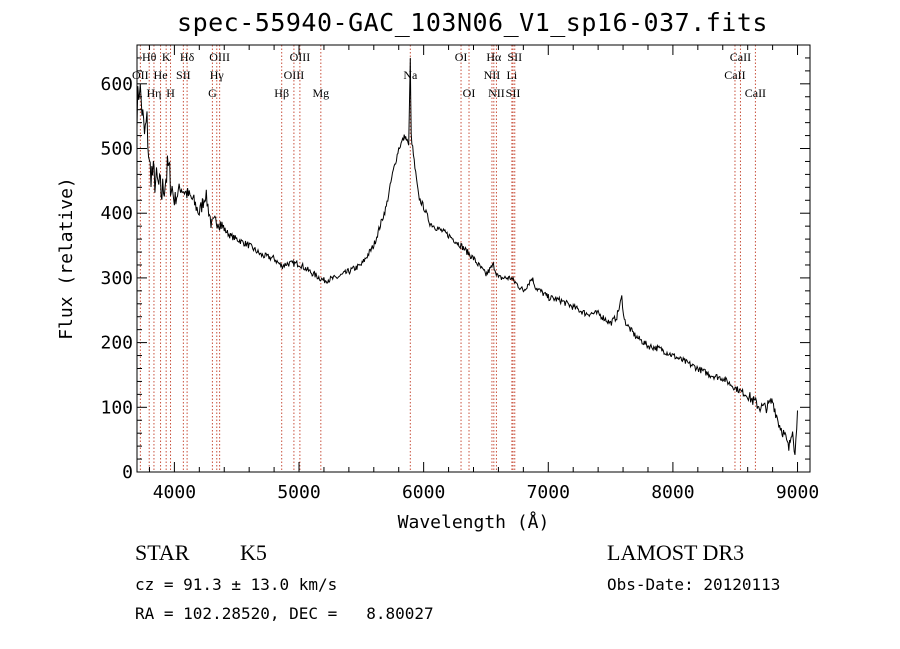 This screenshot has height=649, width=900. Describe the element at coordinates (170, 93) in the screenshot. I see `line-label: H` at that location.